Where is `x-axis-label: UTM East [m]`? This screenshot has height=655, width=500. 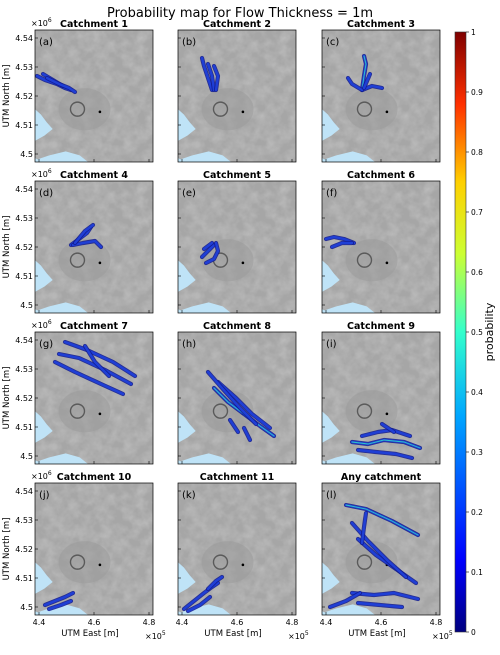 x-axis-label: UTM East [m] is located at coordinates (376, 634).